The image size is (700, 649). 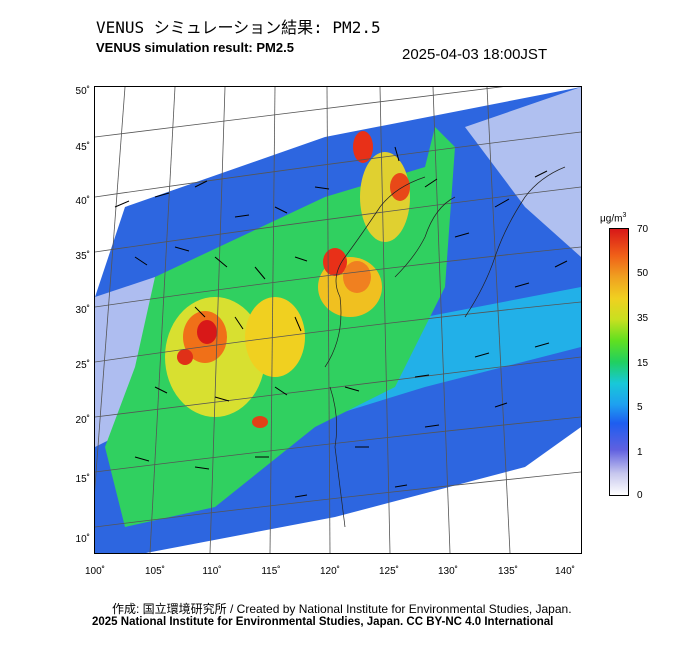 I want to click on lat-tick: 50˚, so click(x=82, y=91).